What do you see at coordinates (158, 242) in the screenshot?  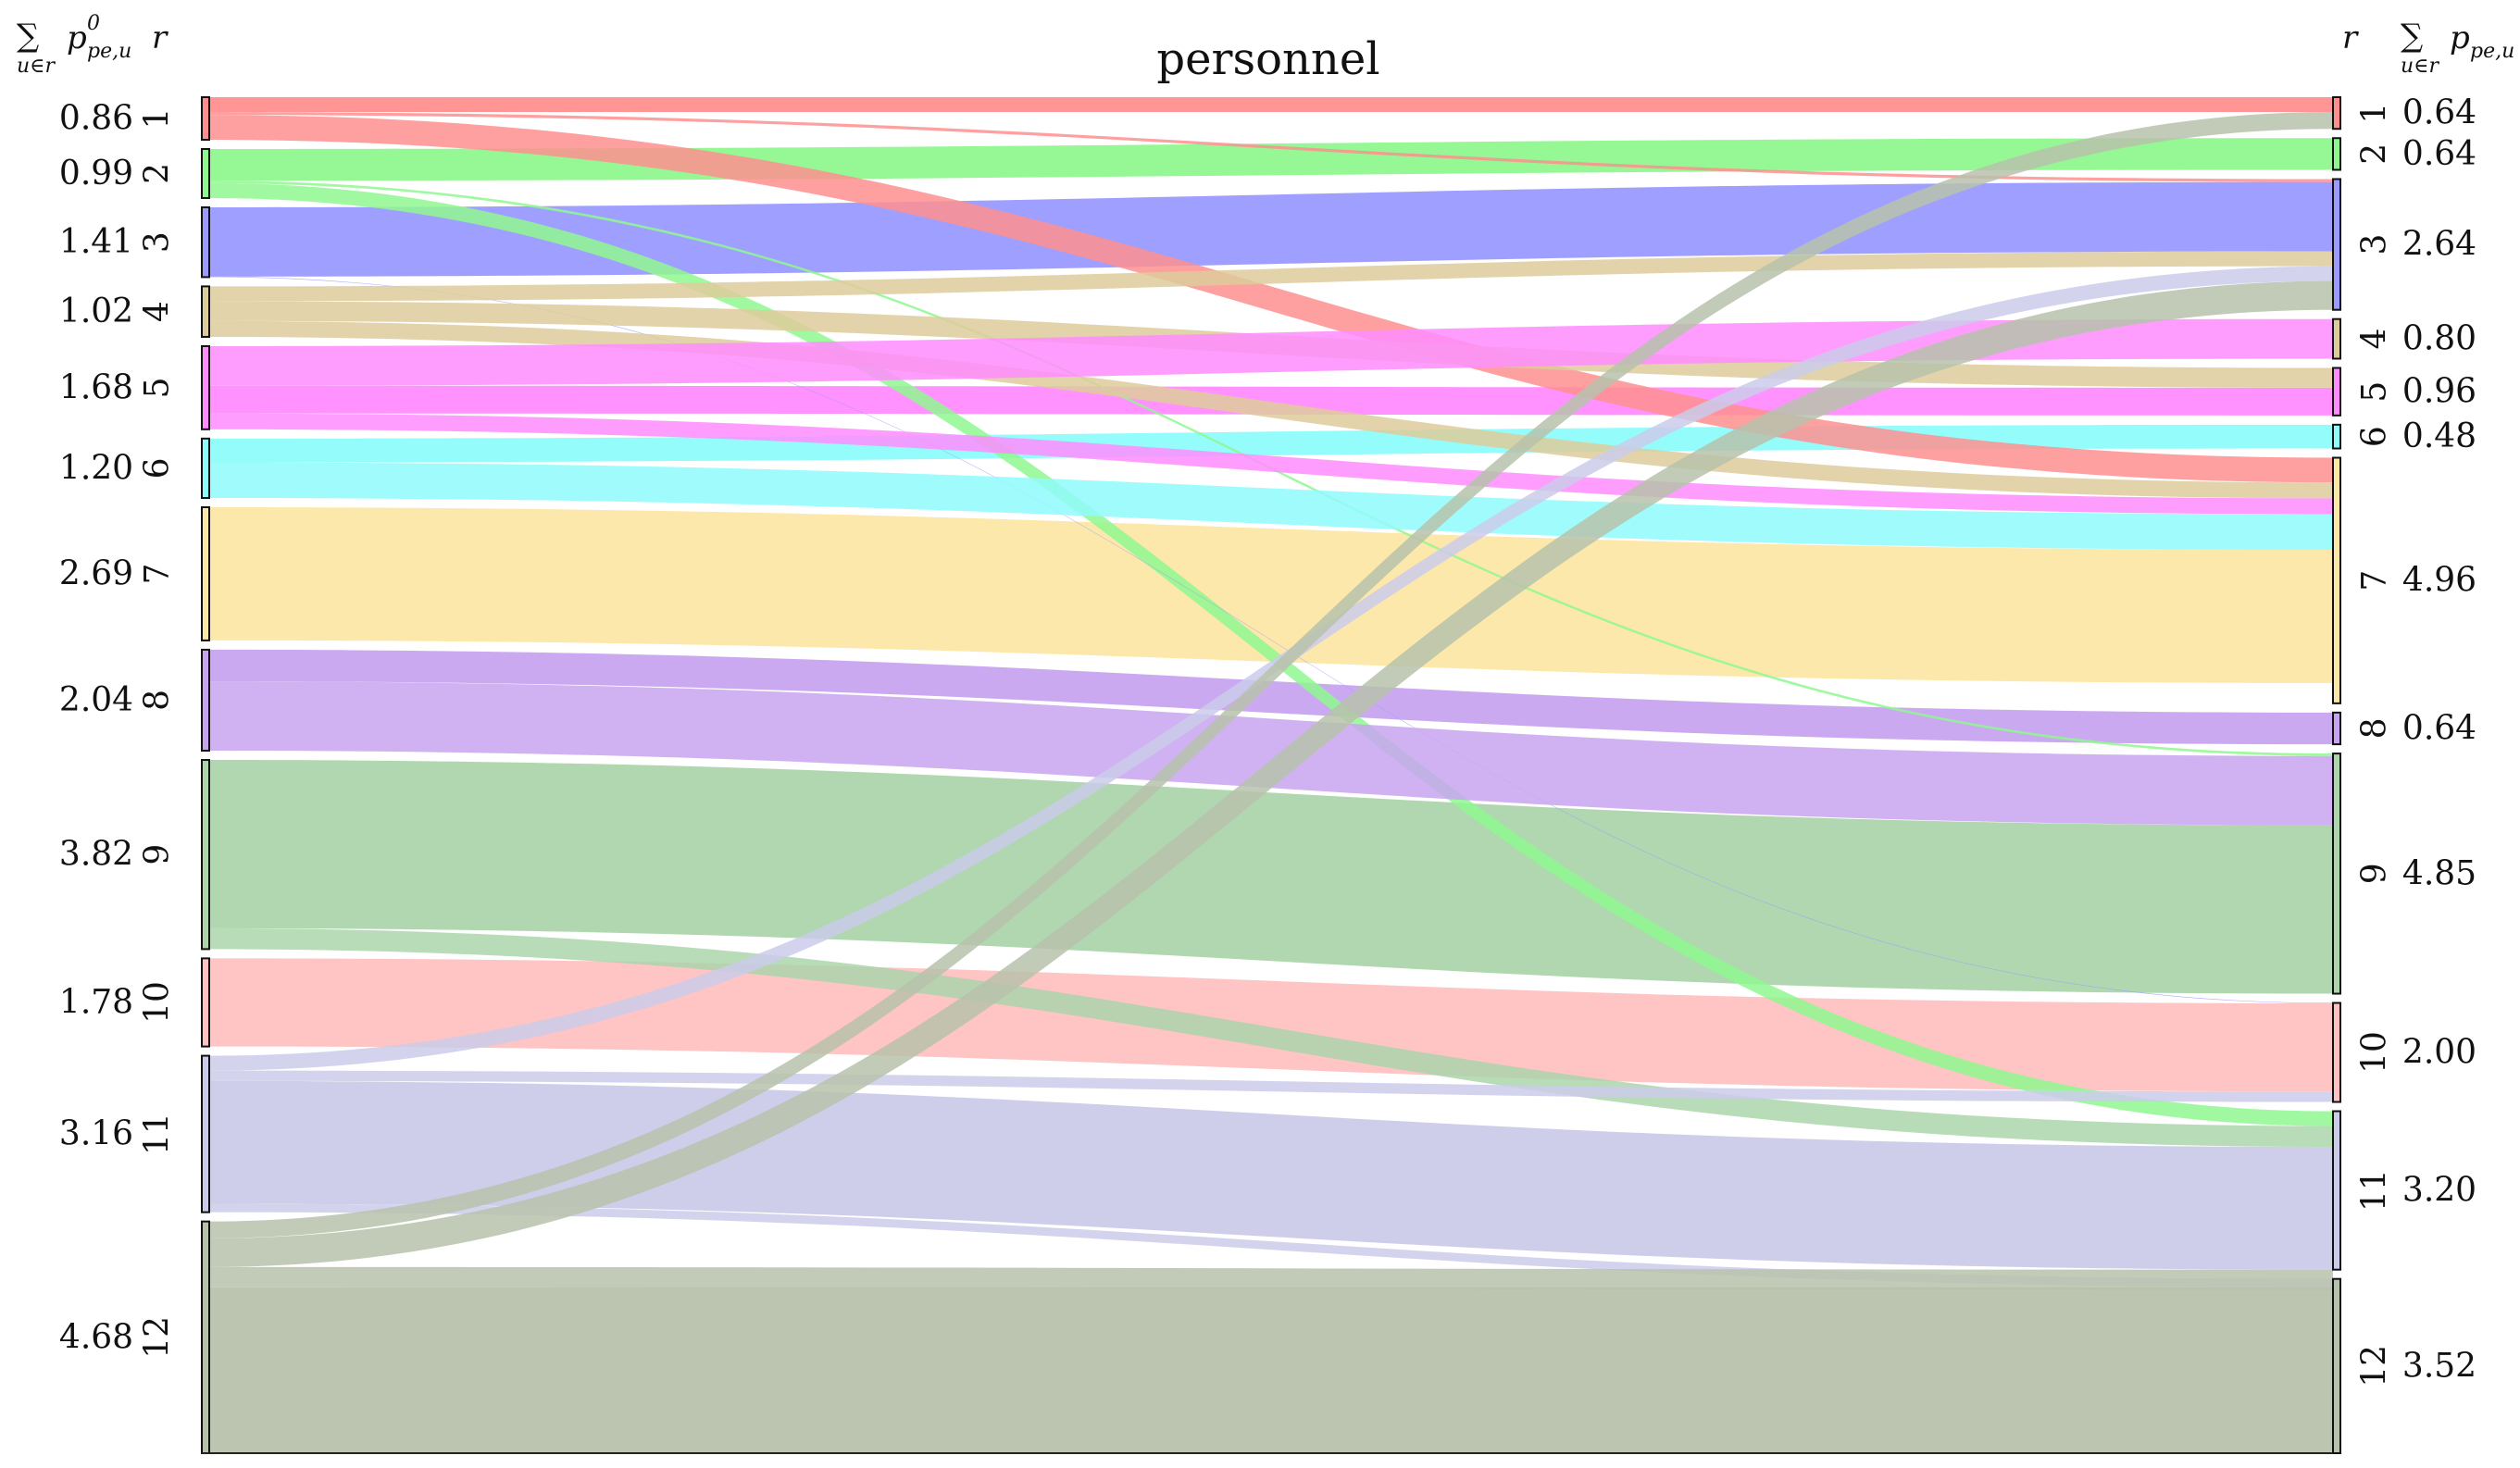 I see `left-region-3: 3` at bounding box center [158, 242].